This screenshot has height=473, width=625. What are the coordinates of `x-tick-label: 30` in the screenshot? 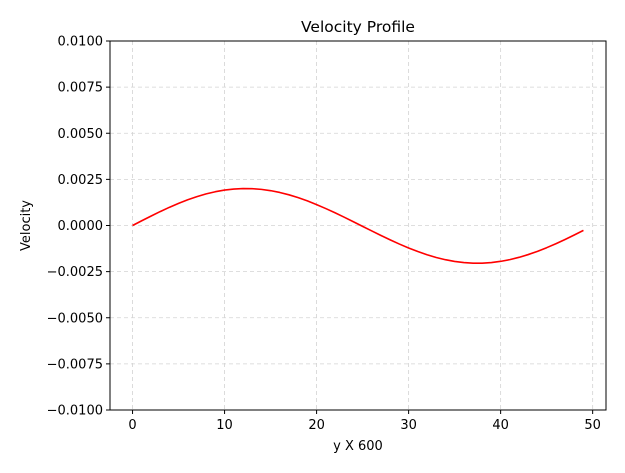 It's located at (408, 425).